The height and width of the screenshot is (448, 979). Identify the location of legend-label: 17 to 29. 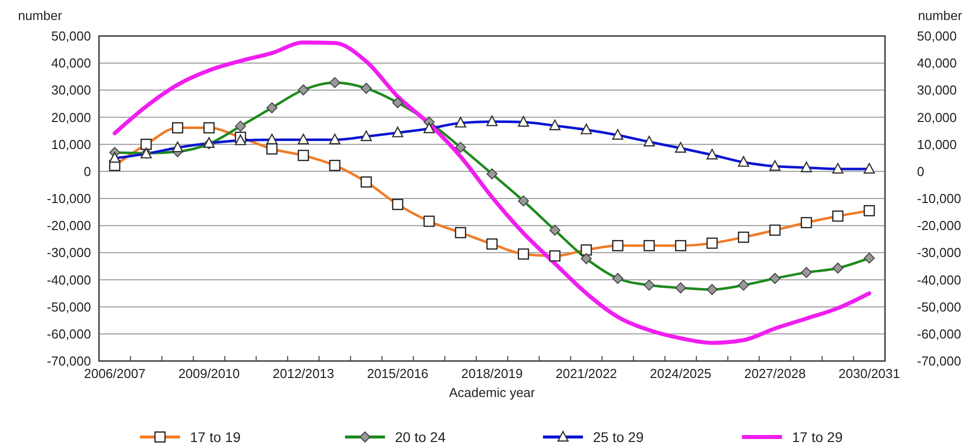
(817, 437).